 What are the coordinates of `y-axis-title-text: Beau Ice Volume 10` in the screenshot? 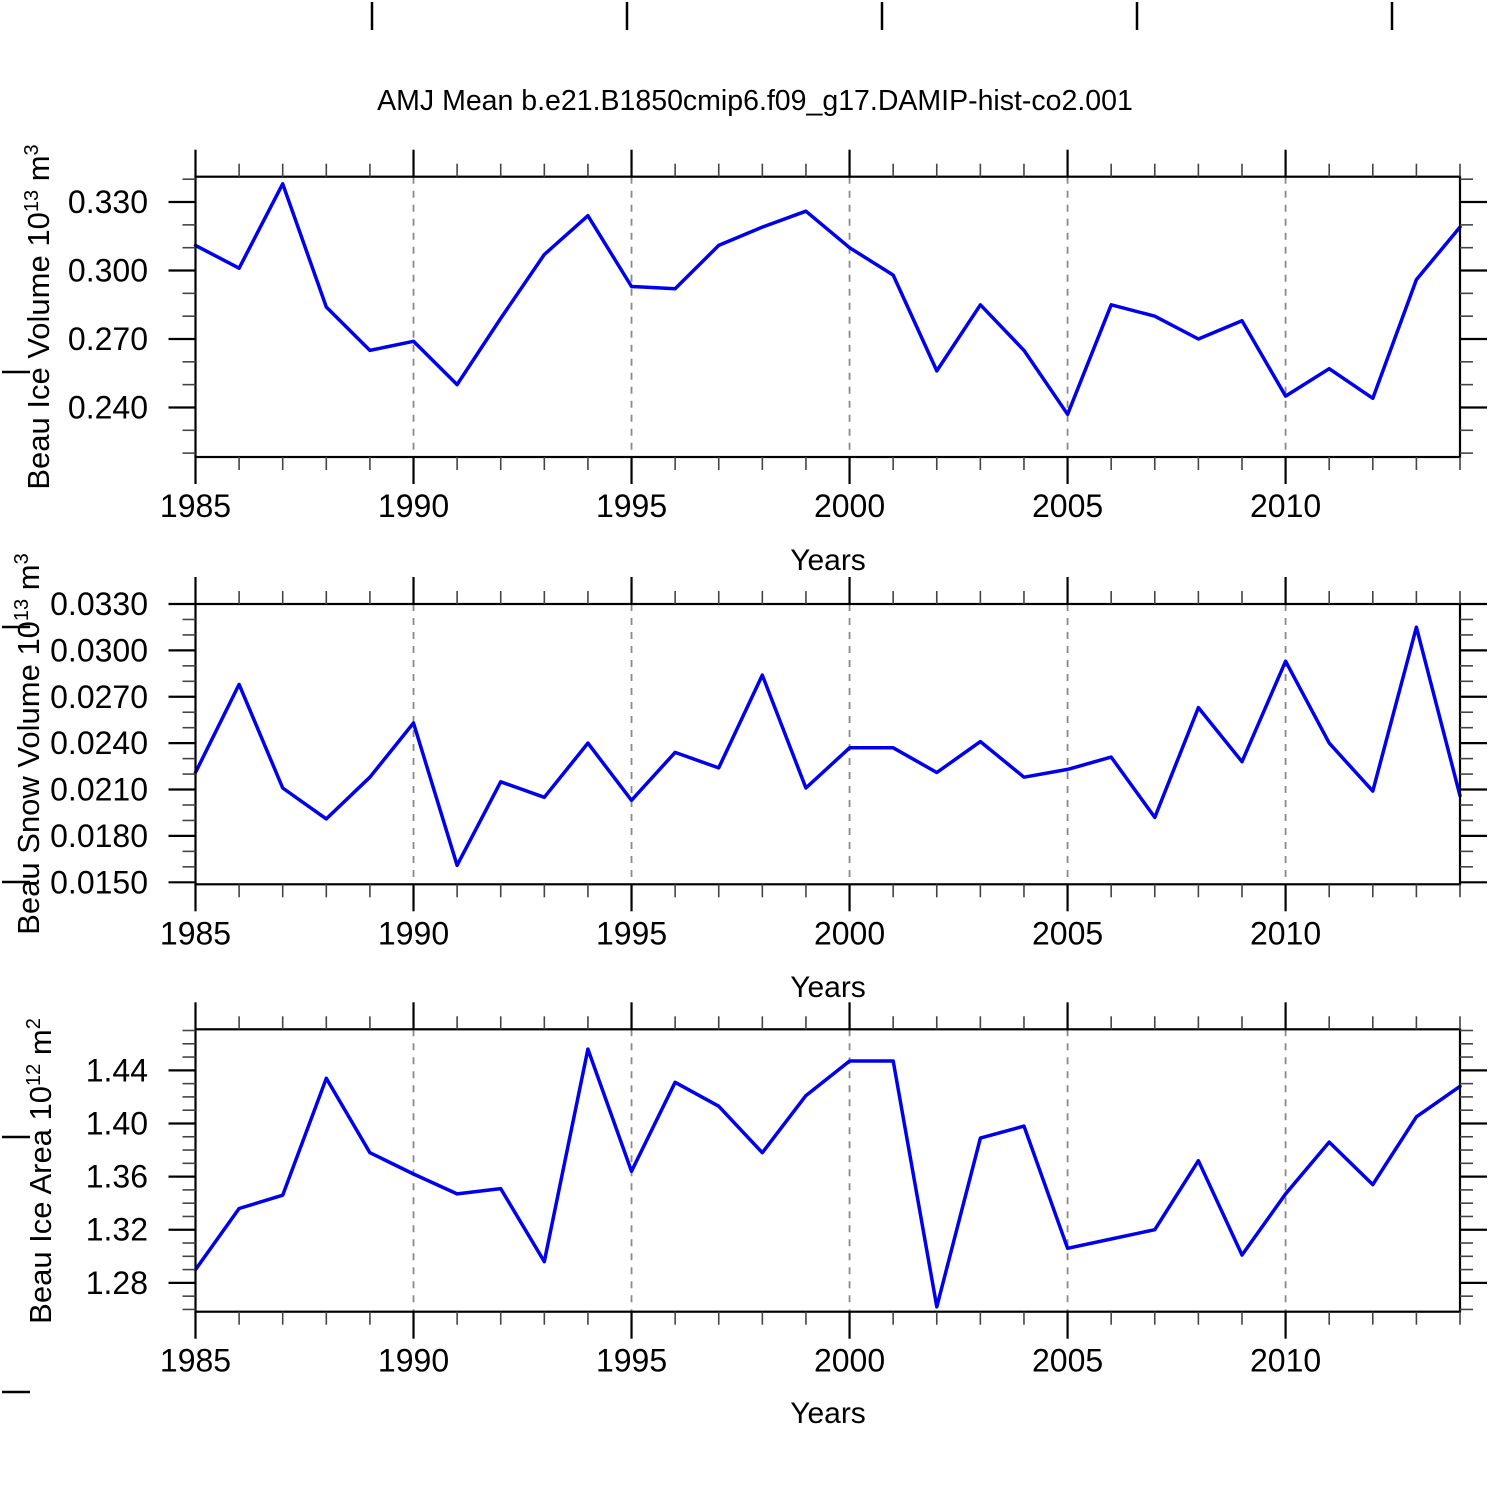 It's located at (39, 351).